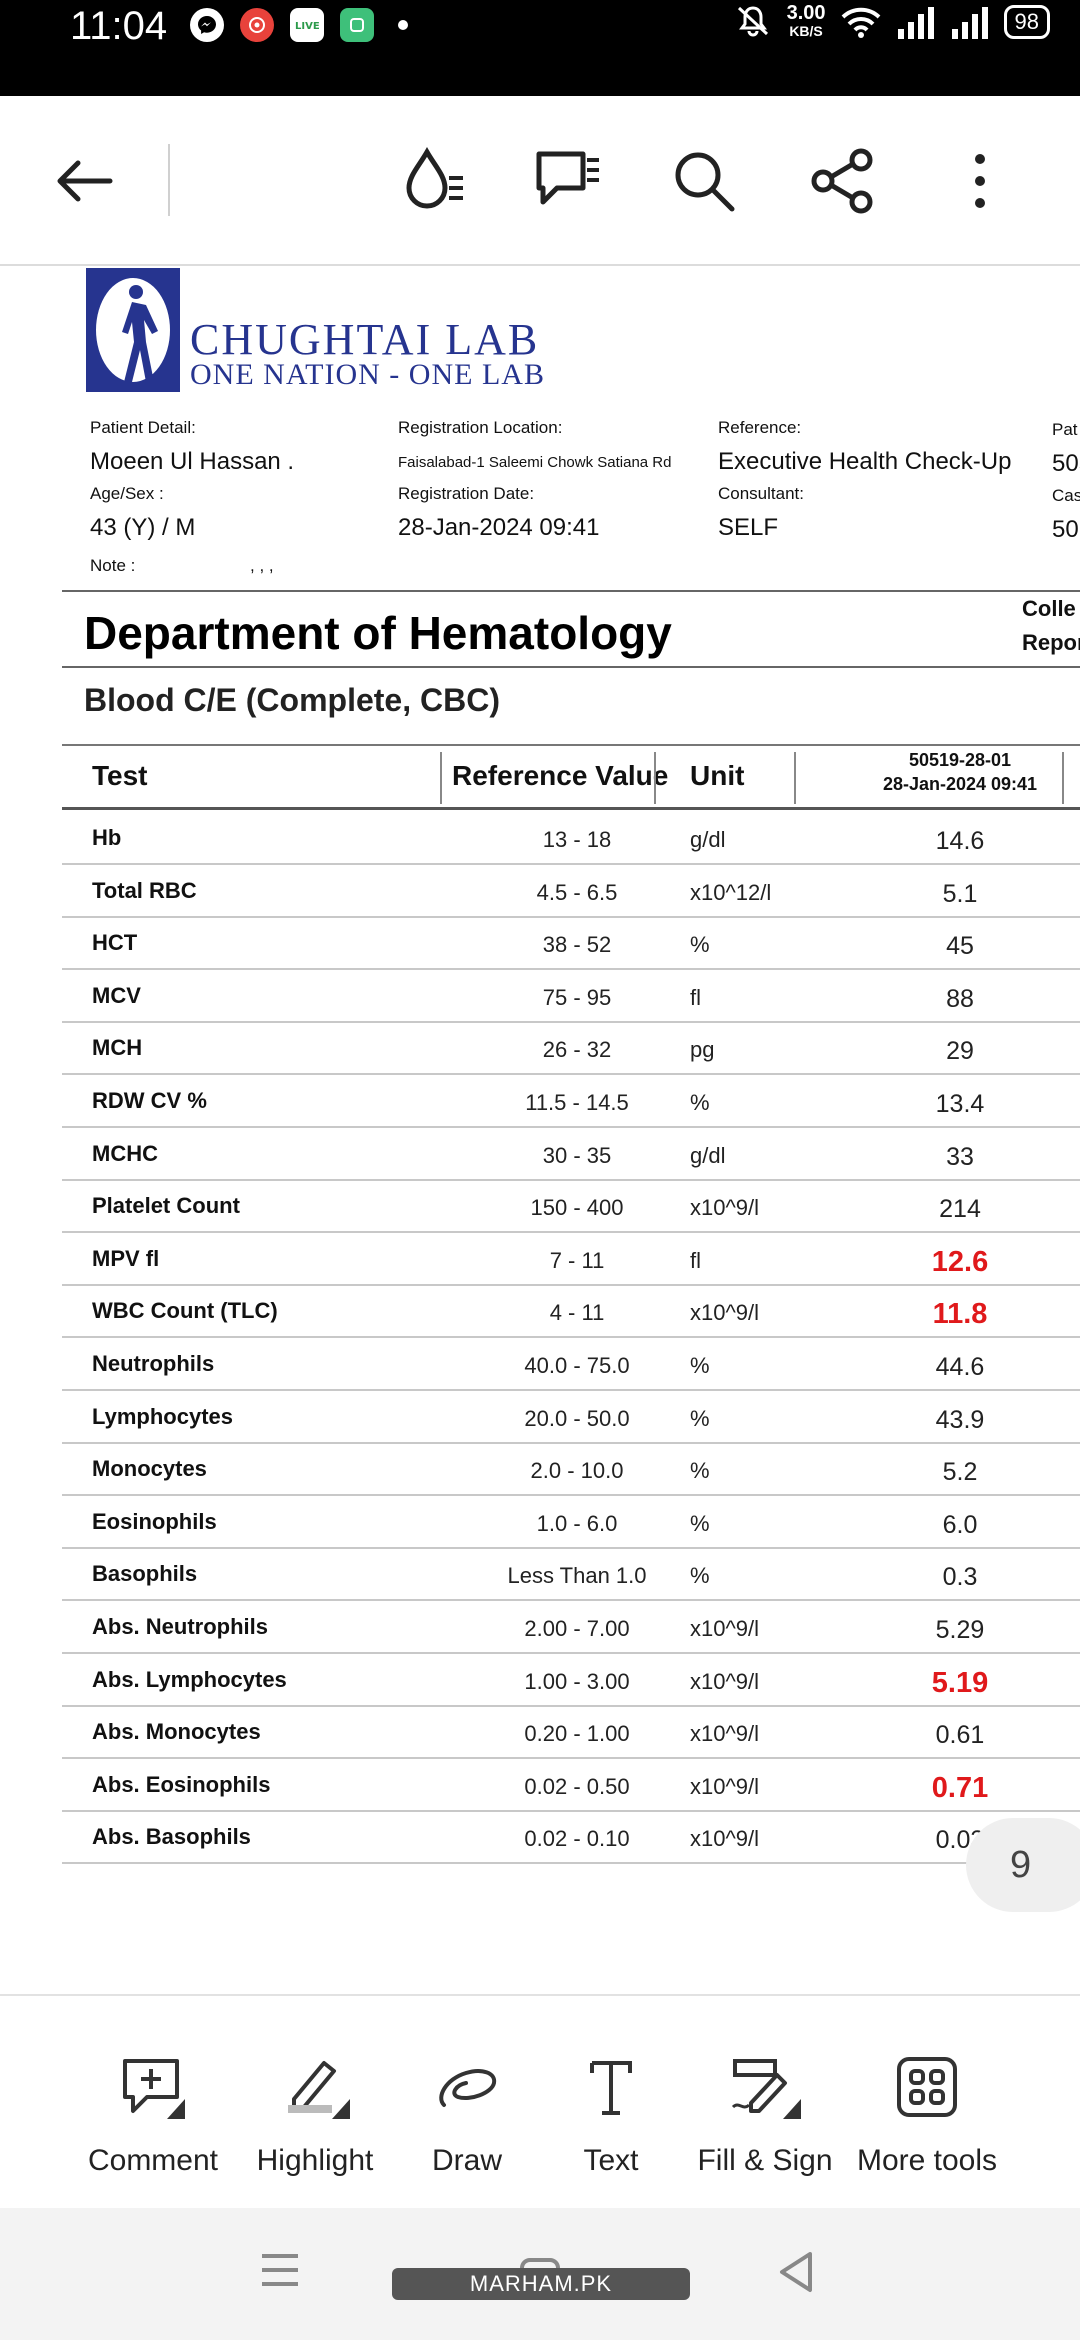 Image resolution: width=1080 pixels, height=2340 pixels. Describe the element at coordinates (1066, 495) in the screenshot. I see `case-no-label: Cas` at that location.